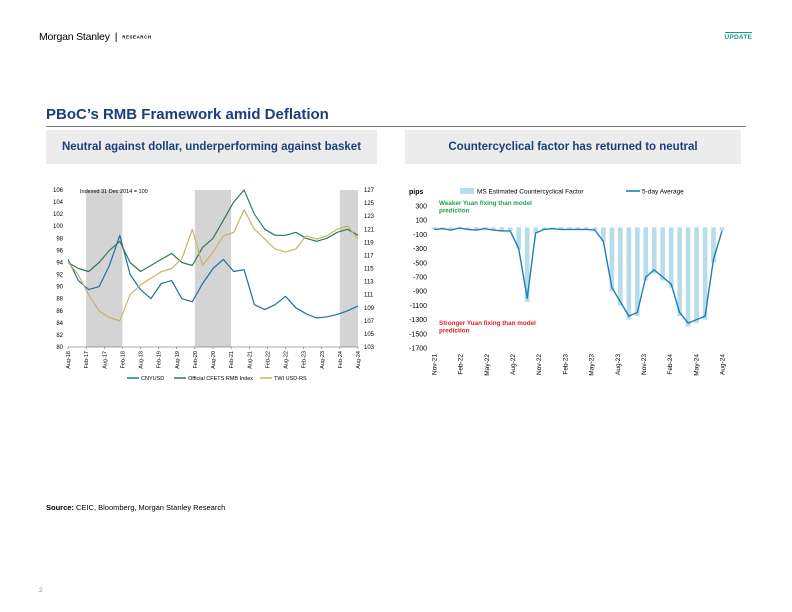 This screenshot has height=612, width=792. I want to click on y-left-tick-label: 102, so click(58, 215).